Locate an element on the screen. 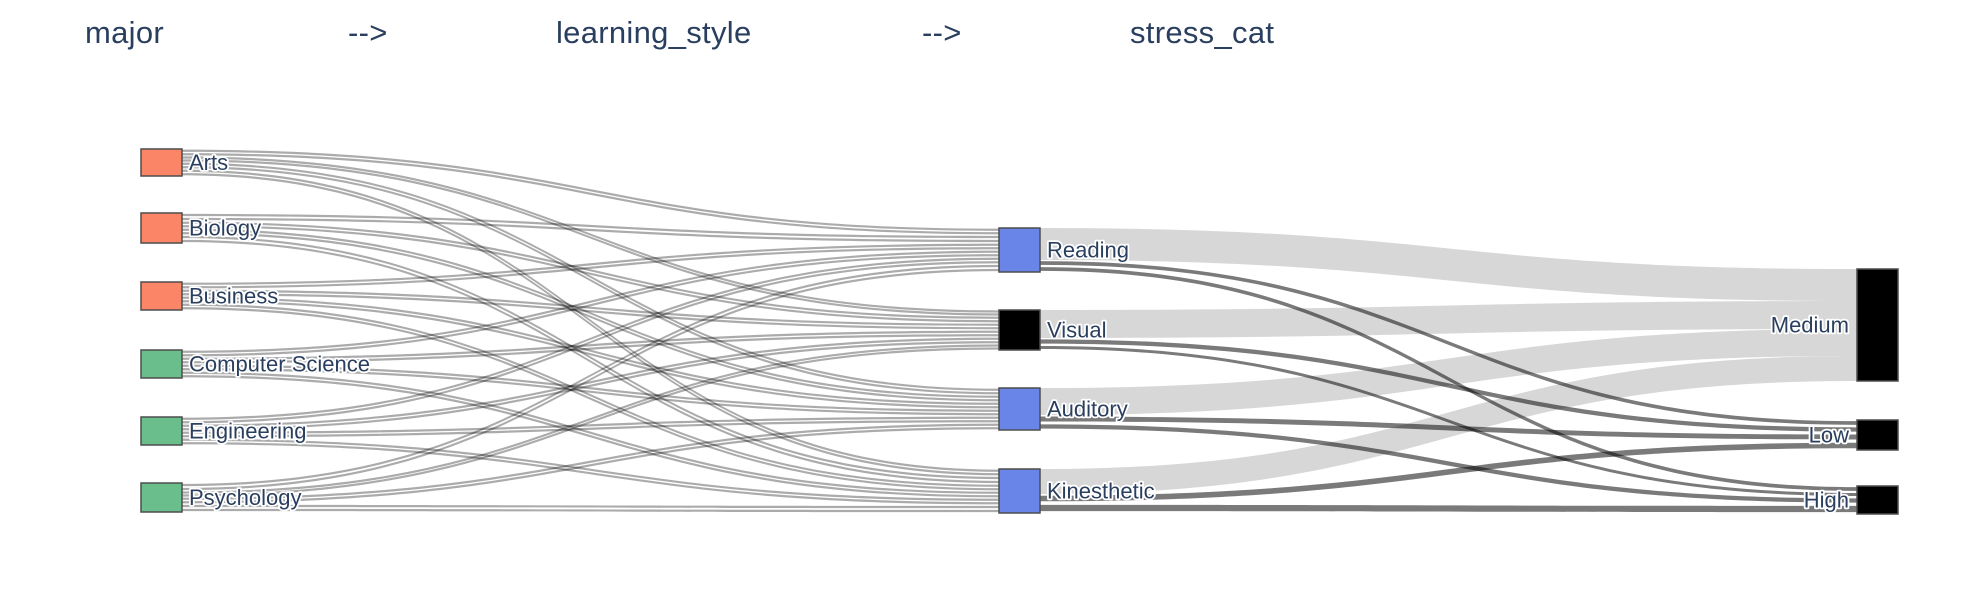 The height and width of the screenshot is (590, 1970). sankey-node-low is located at coordinates (1877, 435).